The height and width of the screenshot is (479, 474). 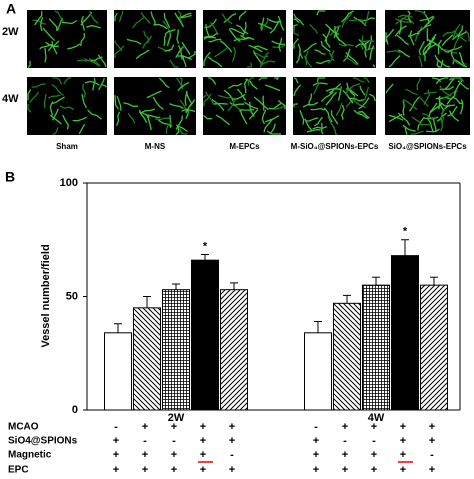 What do you see at coordinates (43, 441) in the screenshot?
I see `condition-label: SiO4@SPIONs` at bounding box center [43, 441].